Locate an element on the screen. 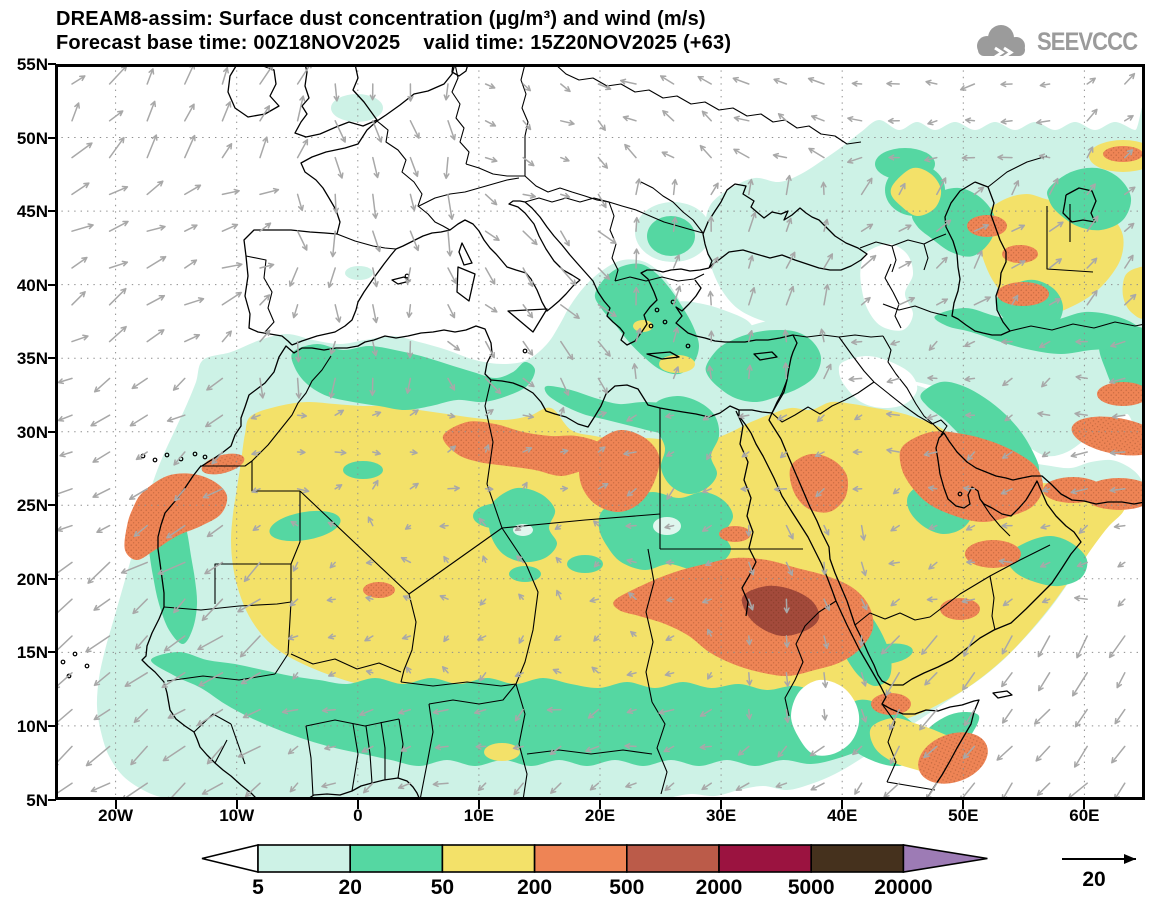 The image size is (1165, 907). legend-tick-label: 500 is located at coordinates (626, 887).